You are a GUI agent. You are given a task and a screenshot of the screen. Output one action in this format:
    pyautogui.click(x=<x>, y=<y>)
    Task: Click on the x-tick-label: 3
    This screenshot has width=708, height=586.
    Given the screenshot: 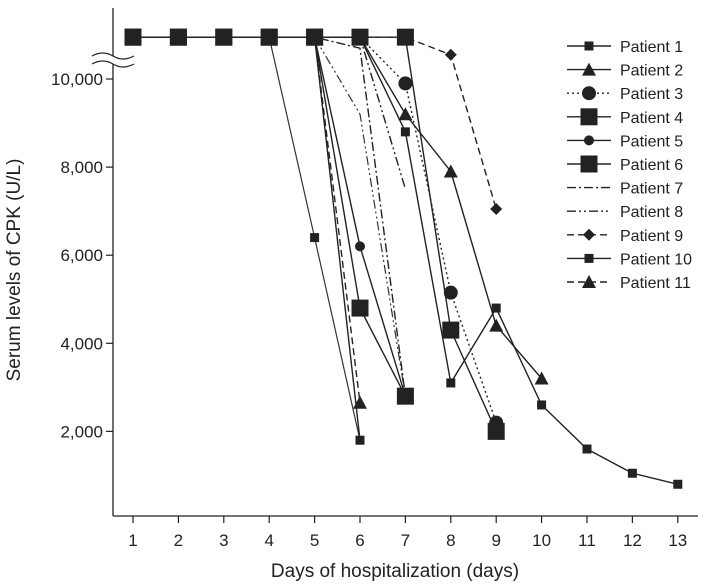 What is the action you would take?
    pyautogui.click(x=223, y=540)
    